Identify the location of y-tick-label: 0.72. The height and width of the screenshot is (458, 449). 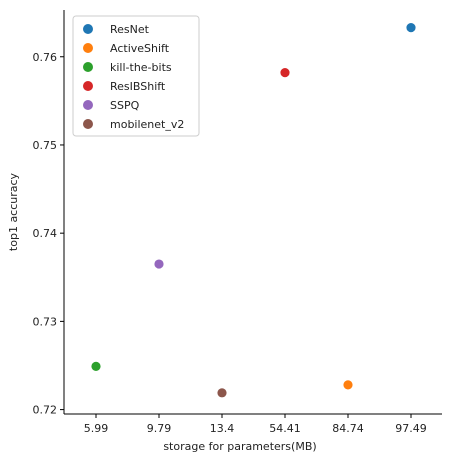
(45, 410).